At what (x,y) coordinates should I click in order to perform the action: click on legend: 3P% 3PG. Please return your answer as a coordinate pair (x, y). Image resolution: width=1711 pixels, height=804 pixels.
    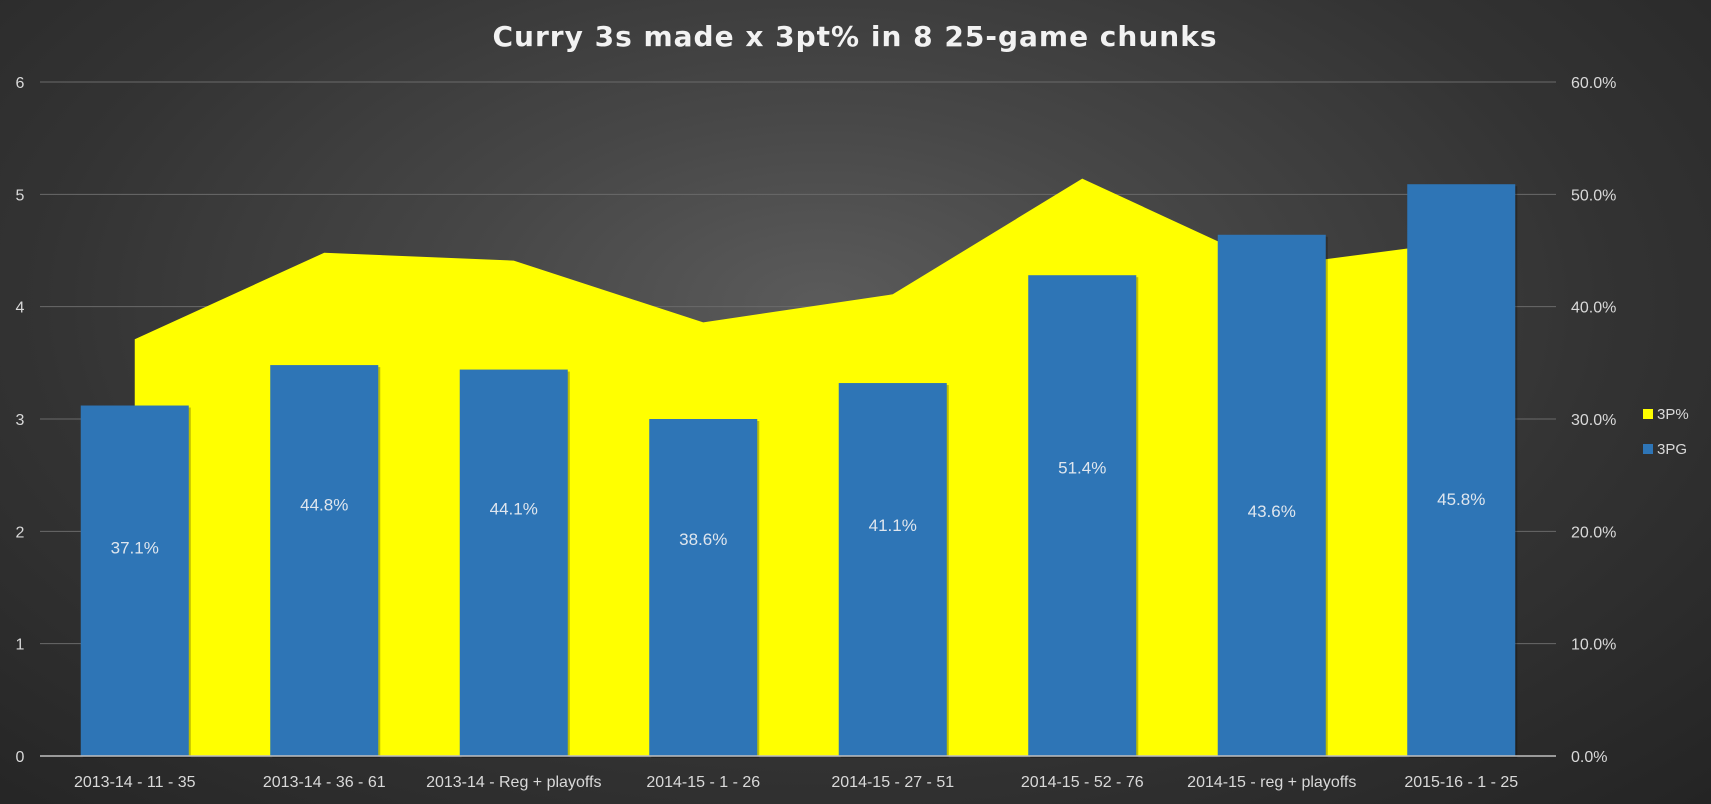
    Looking at the image, I should click on (1666, 432).